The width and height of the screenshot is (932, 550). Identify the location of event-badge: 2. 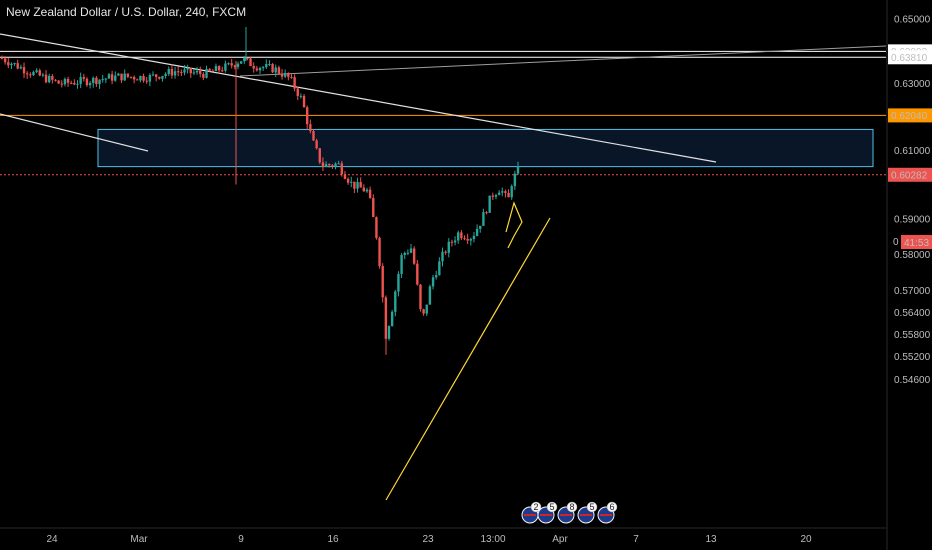
(531, 512).